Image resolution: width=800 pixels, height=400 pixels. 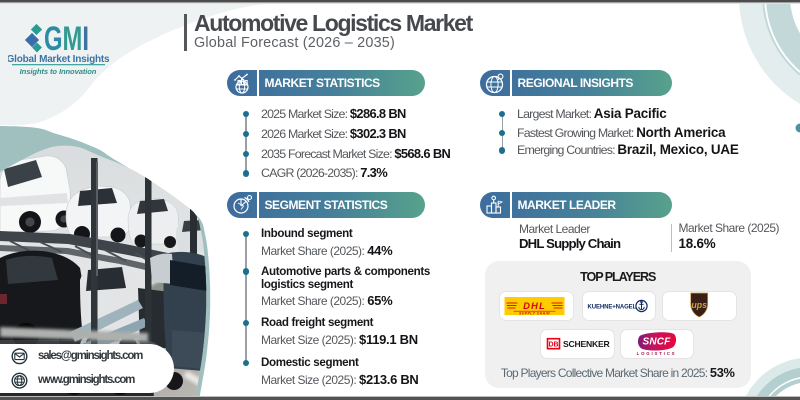 What do you see at coordinates (59, 59) in the screenshot?
I see `svg-text: Global Market Insights` at bounding box center [59, 59].